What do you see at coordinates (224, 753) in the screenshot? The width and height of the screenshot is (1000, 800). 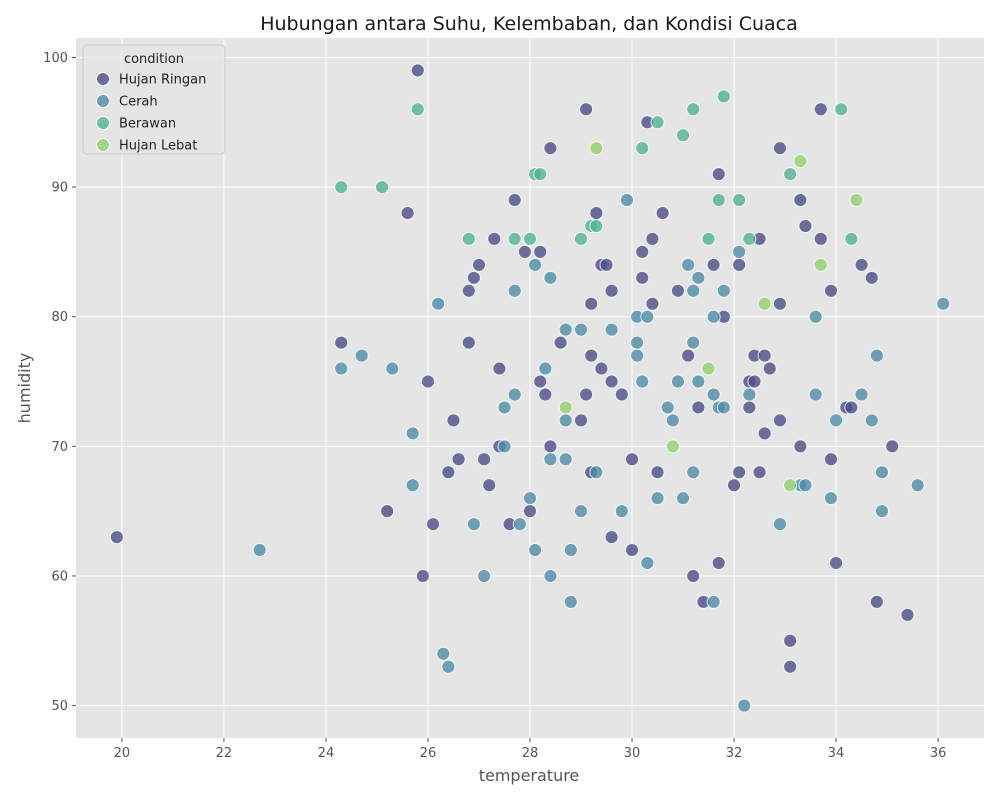 I see `x-tick-label: 22` at bounding box center [224, 753].